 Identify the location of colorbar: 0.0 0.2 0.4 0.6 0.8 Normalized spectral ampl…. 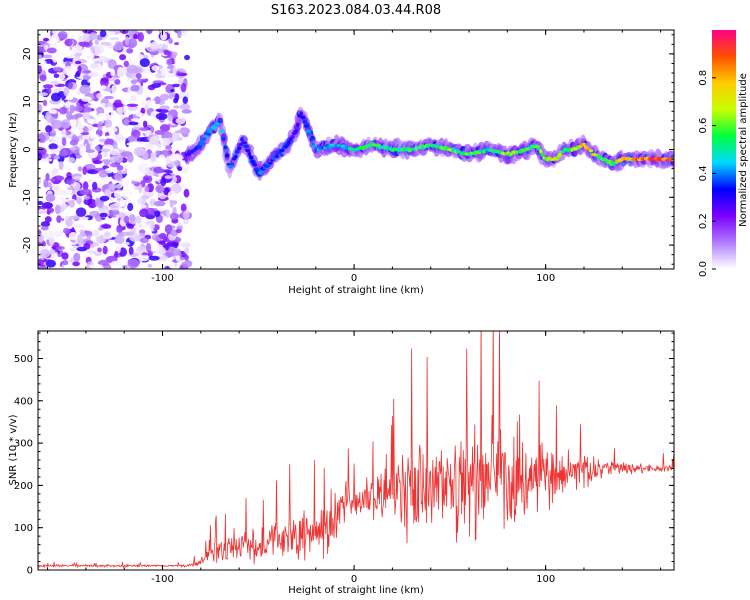
(723, 153).